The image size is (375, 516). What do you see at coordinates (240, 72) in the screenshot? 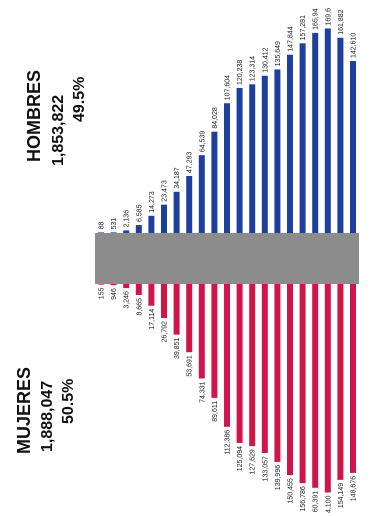
I see `men-value-label: 120,238` at bounding box center [240, 72].